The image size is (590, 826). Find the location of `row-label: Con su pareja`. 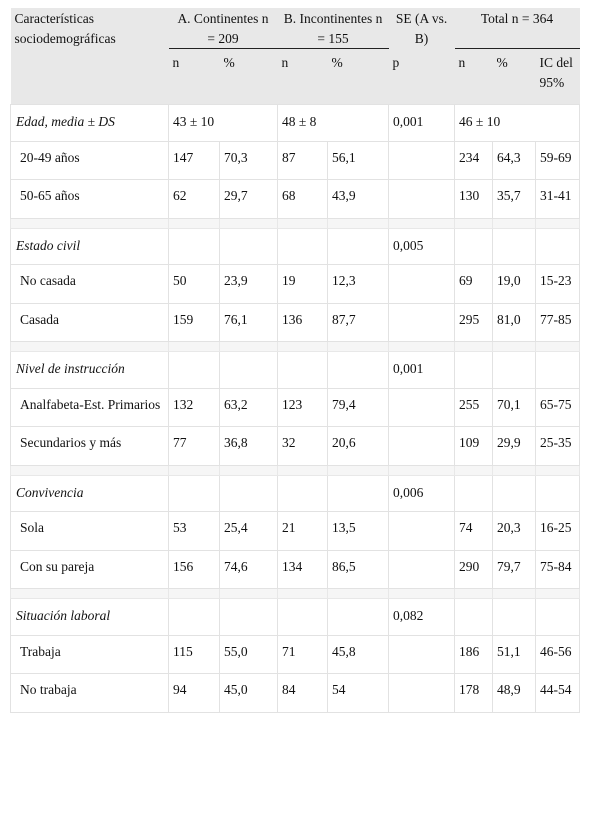

row-label: Con su pareja is located at coordinates (89, 569).